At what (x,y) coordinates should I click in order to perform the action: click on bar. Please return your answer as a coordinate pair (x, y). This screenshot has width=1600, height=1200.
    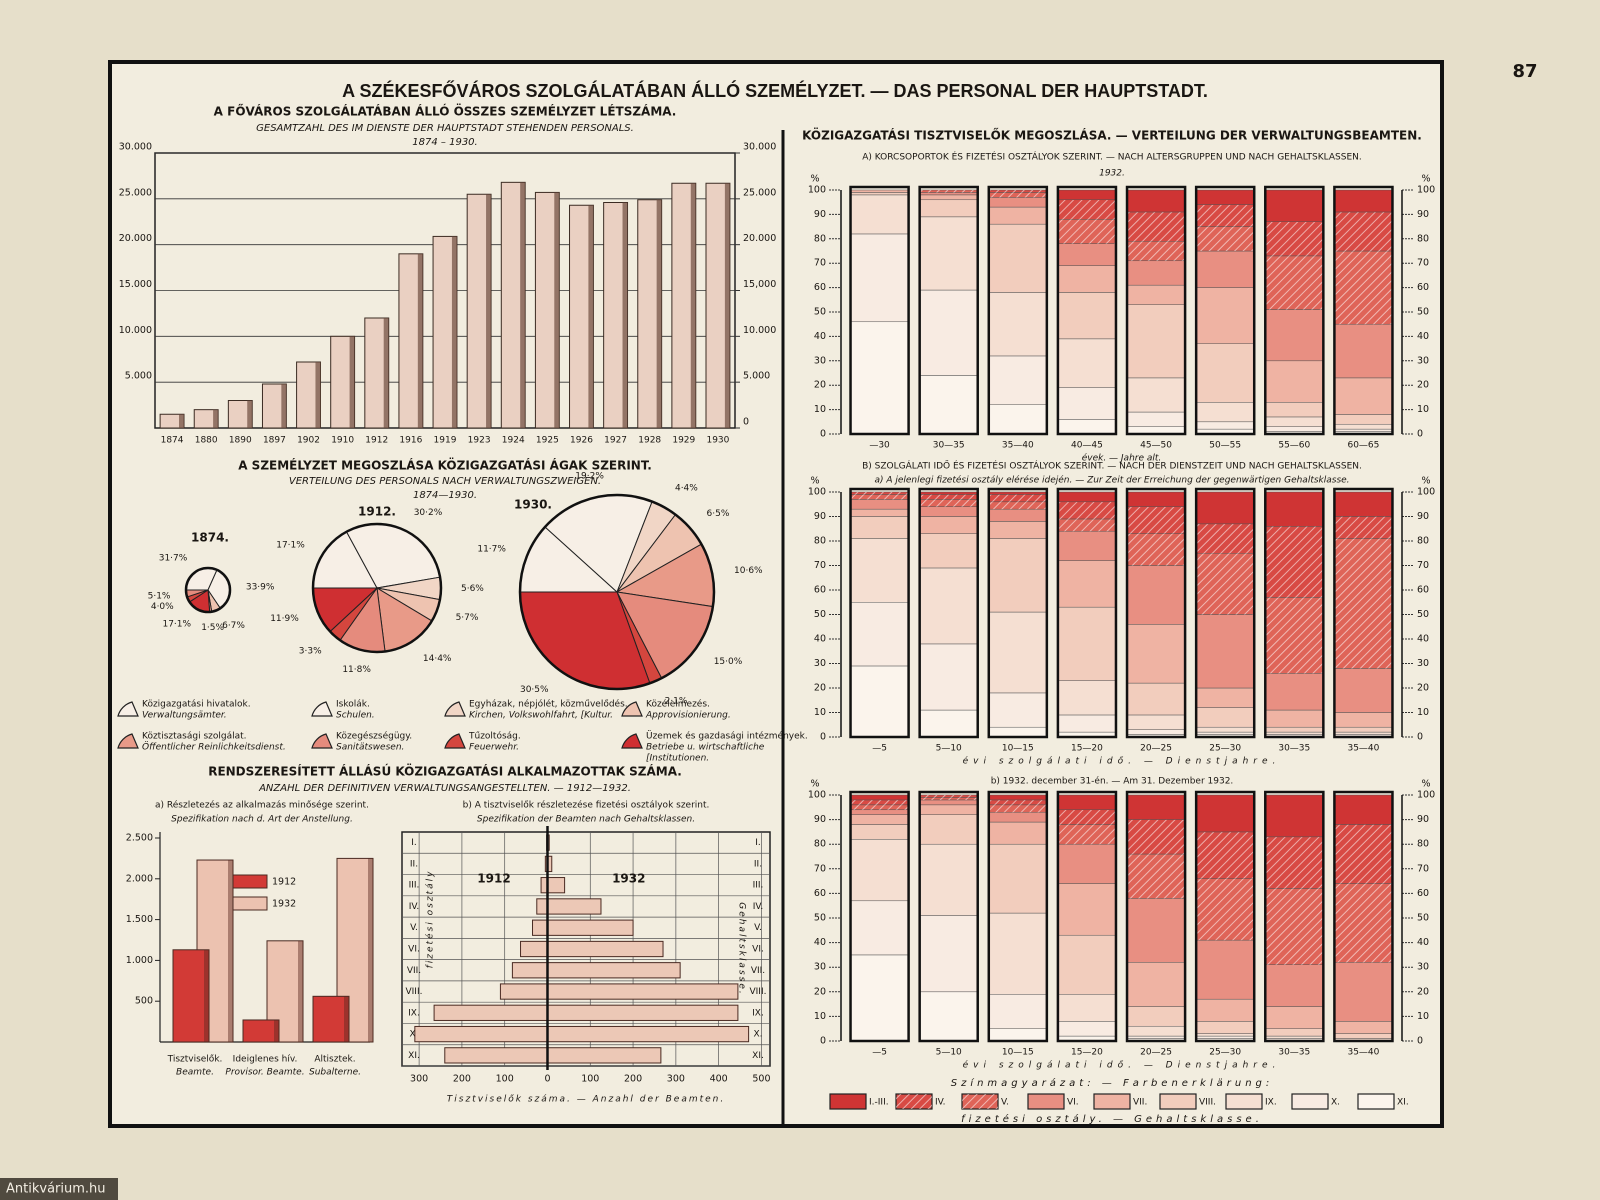
    Looking at the image, I should click on (540, 927).